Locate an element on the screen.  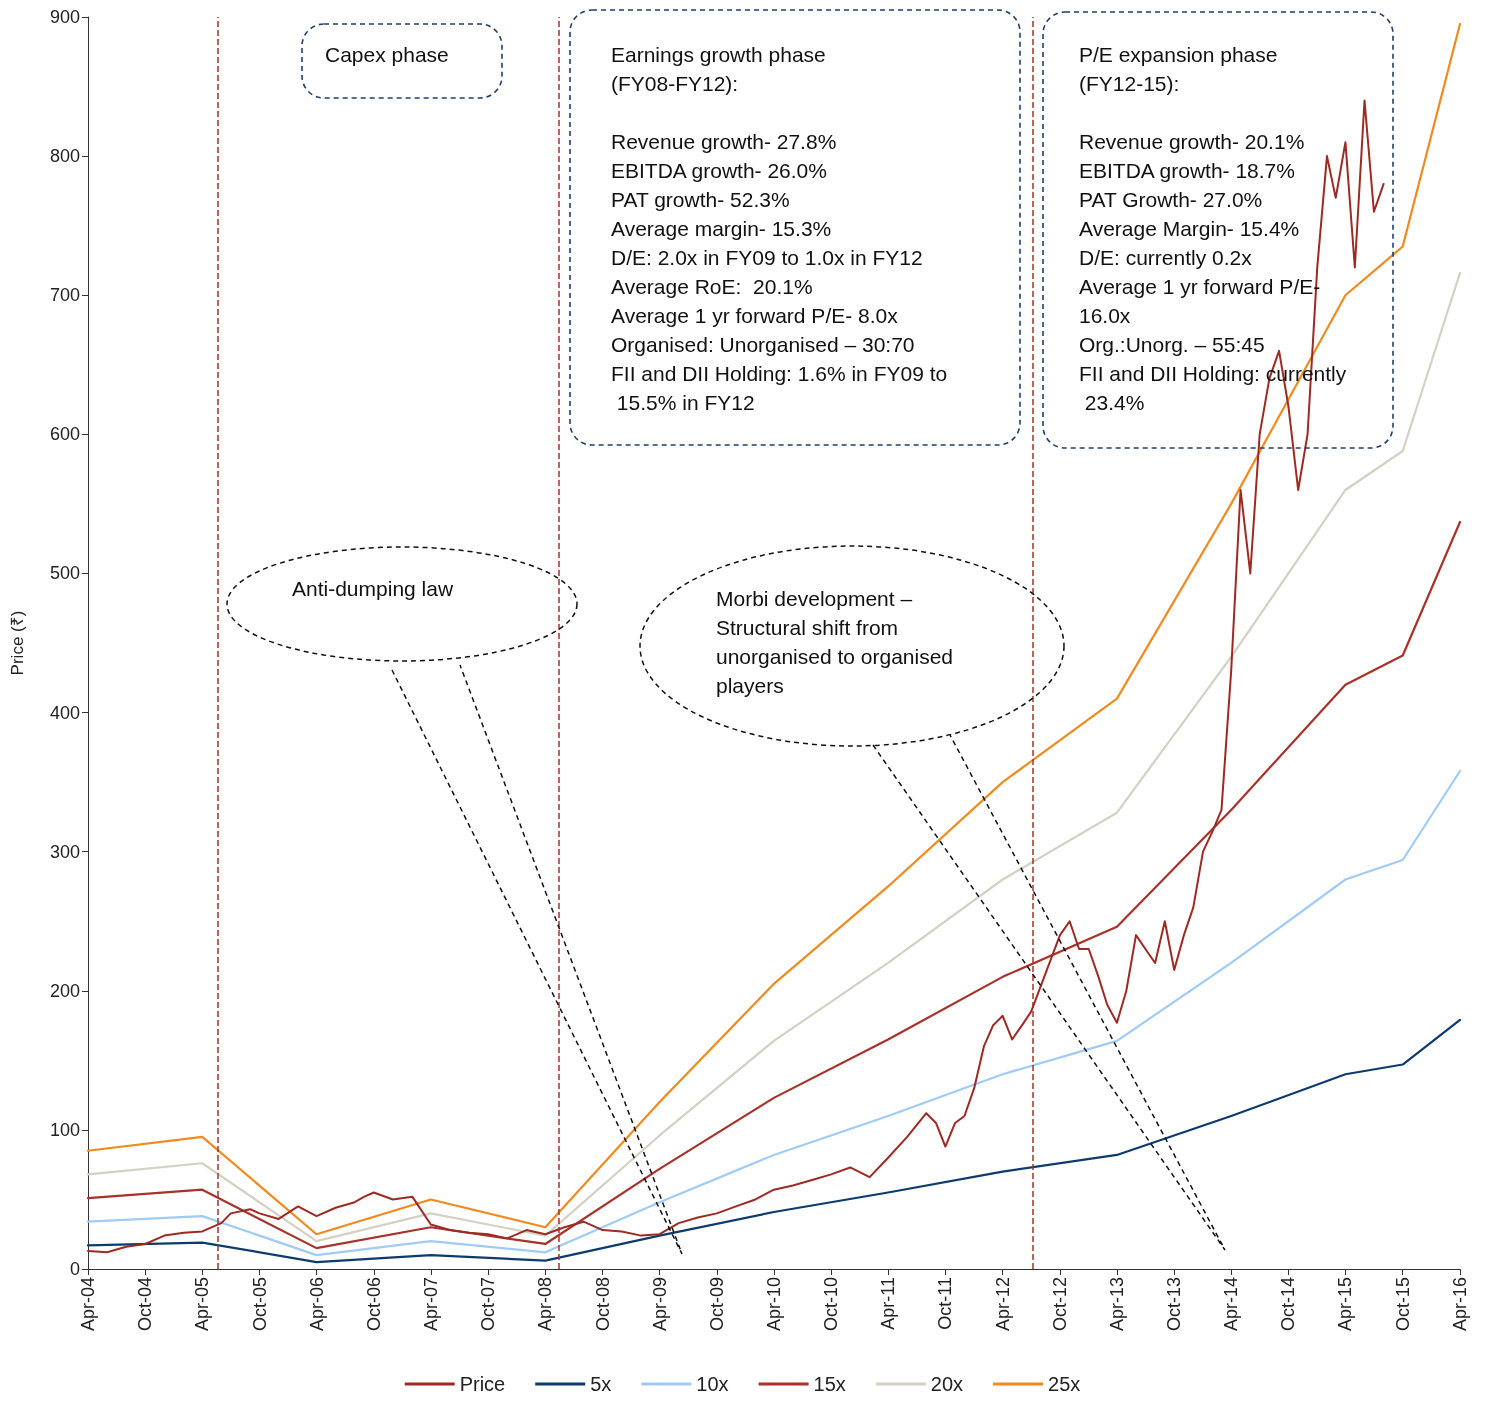
x-tick-label: Oct-11 is located at coordinates (945, 1303).